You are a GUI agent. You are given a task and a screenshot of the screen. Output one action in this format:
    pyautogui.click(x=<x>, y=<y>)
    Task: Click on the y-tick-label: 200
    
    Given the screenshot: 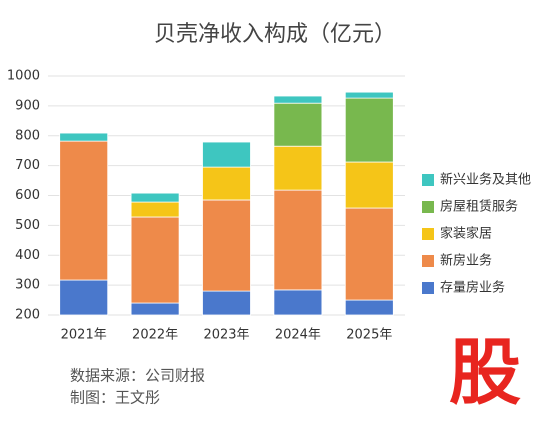 What is the action you would take?
    pyautogui.click(x=27, y=315)
    